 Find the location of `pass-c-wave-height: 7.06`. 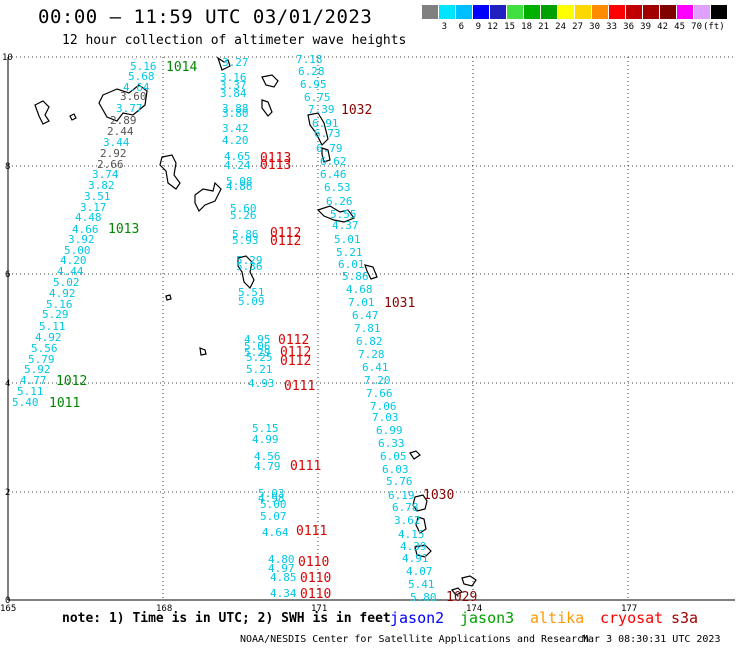

pass-c-wave-height: 7.06 is located at coordinates (383, 406).